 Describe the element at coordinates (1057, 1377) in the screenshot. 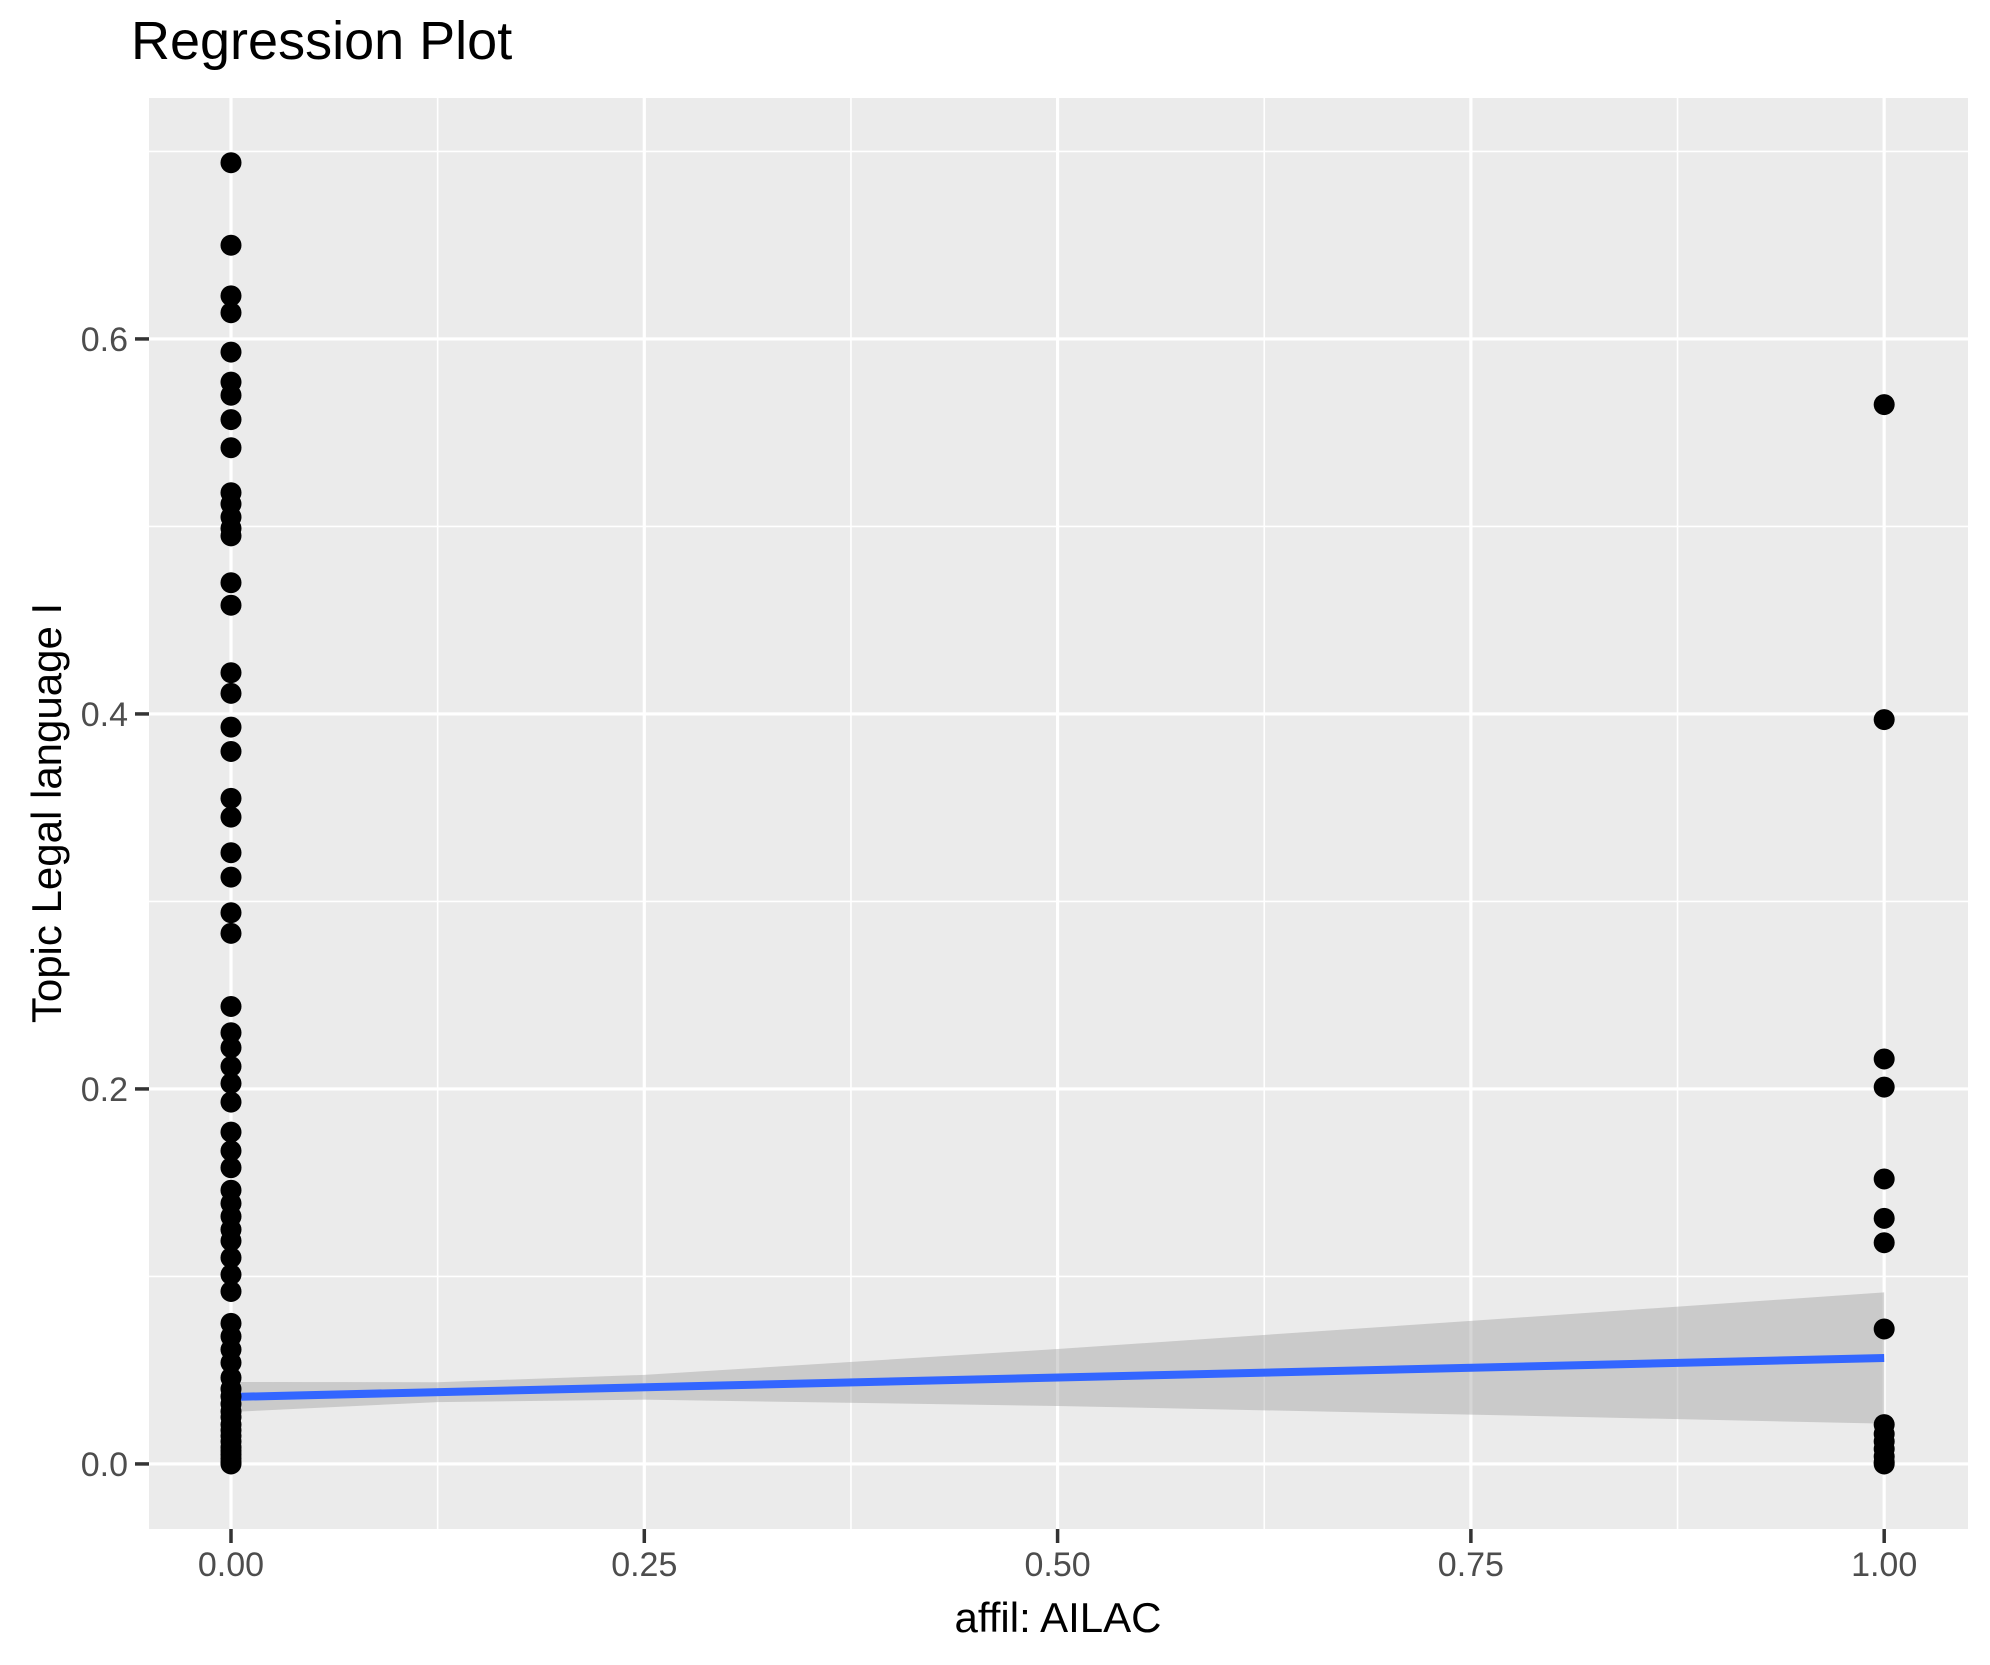

I see `regression-line` at that location.